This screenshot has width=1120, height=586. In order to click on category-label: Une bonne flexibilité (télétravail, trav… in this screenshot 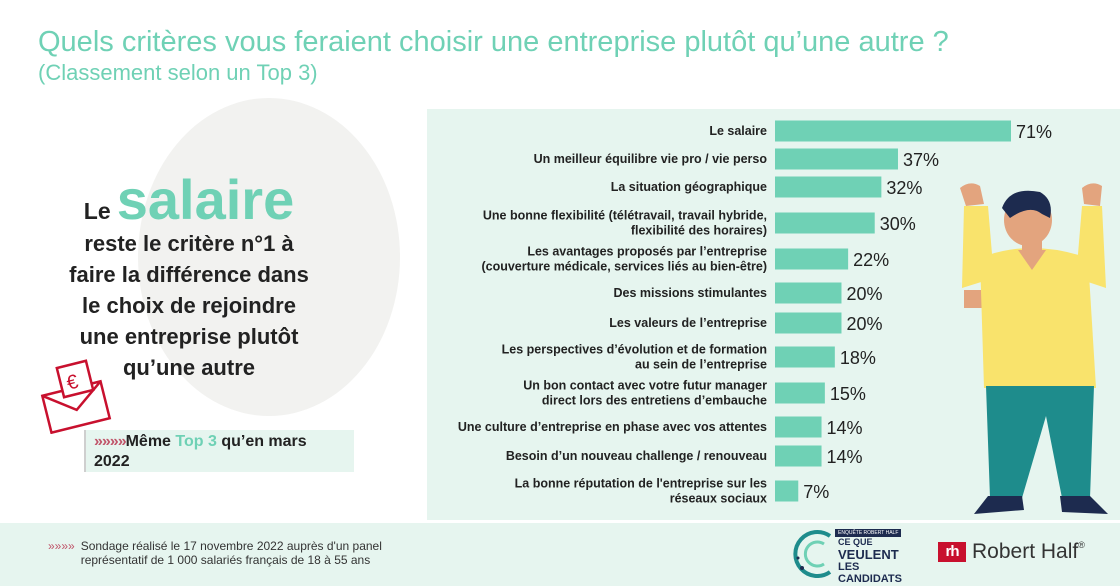, I will do `click(625, 216)`.